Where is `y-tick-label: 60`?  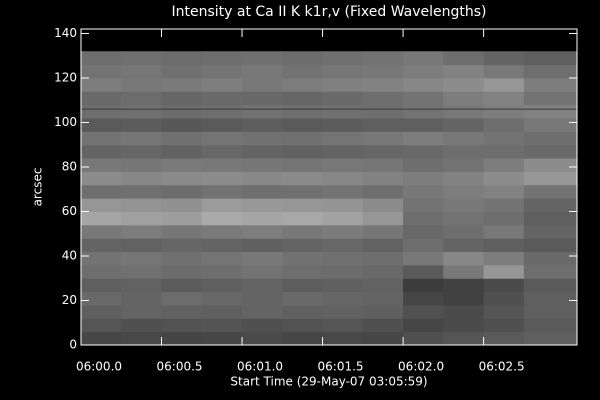 y-tick-label: 60 is located at coordinates (69, 211).